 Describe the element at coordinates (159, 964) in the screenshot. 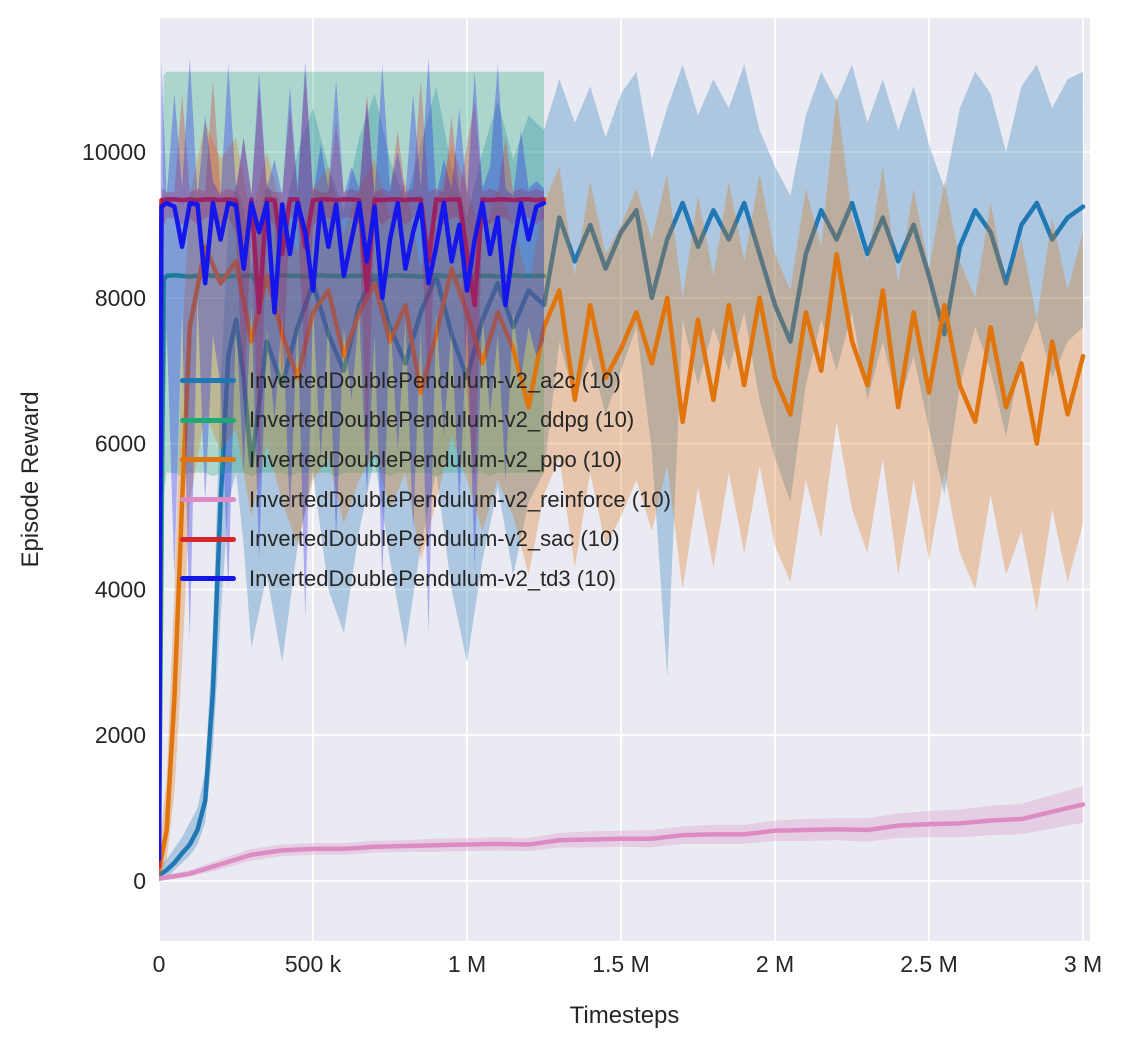

I see `x-tick-label: 0` at that location.